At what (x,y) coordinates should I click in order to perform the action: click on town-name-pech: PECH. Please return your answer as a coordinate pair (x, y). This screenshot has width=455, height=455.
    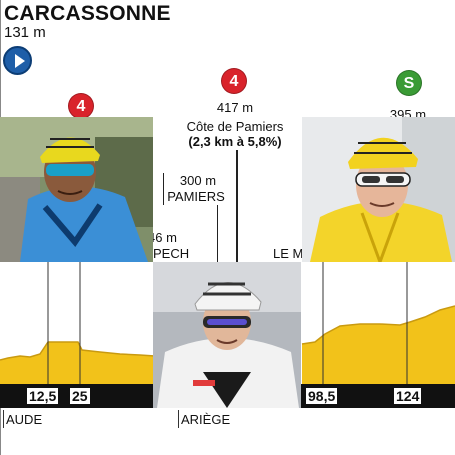
    Looking at the image, I should click on (171, 253).